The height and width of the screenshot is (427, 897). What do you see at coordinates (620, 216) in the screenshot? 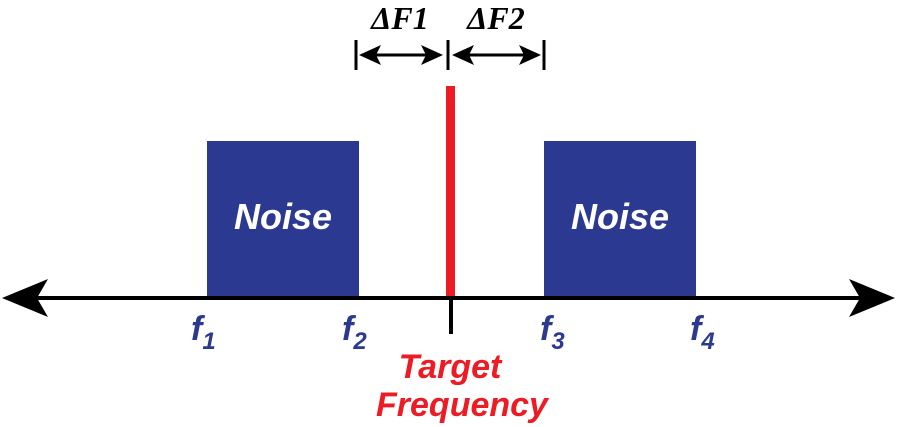
I see `noise-label-right: Noise` at bounding box center [620, 216].